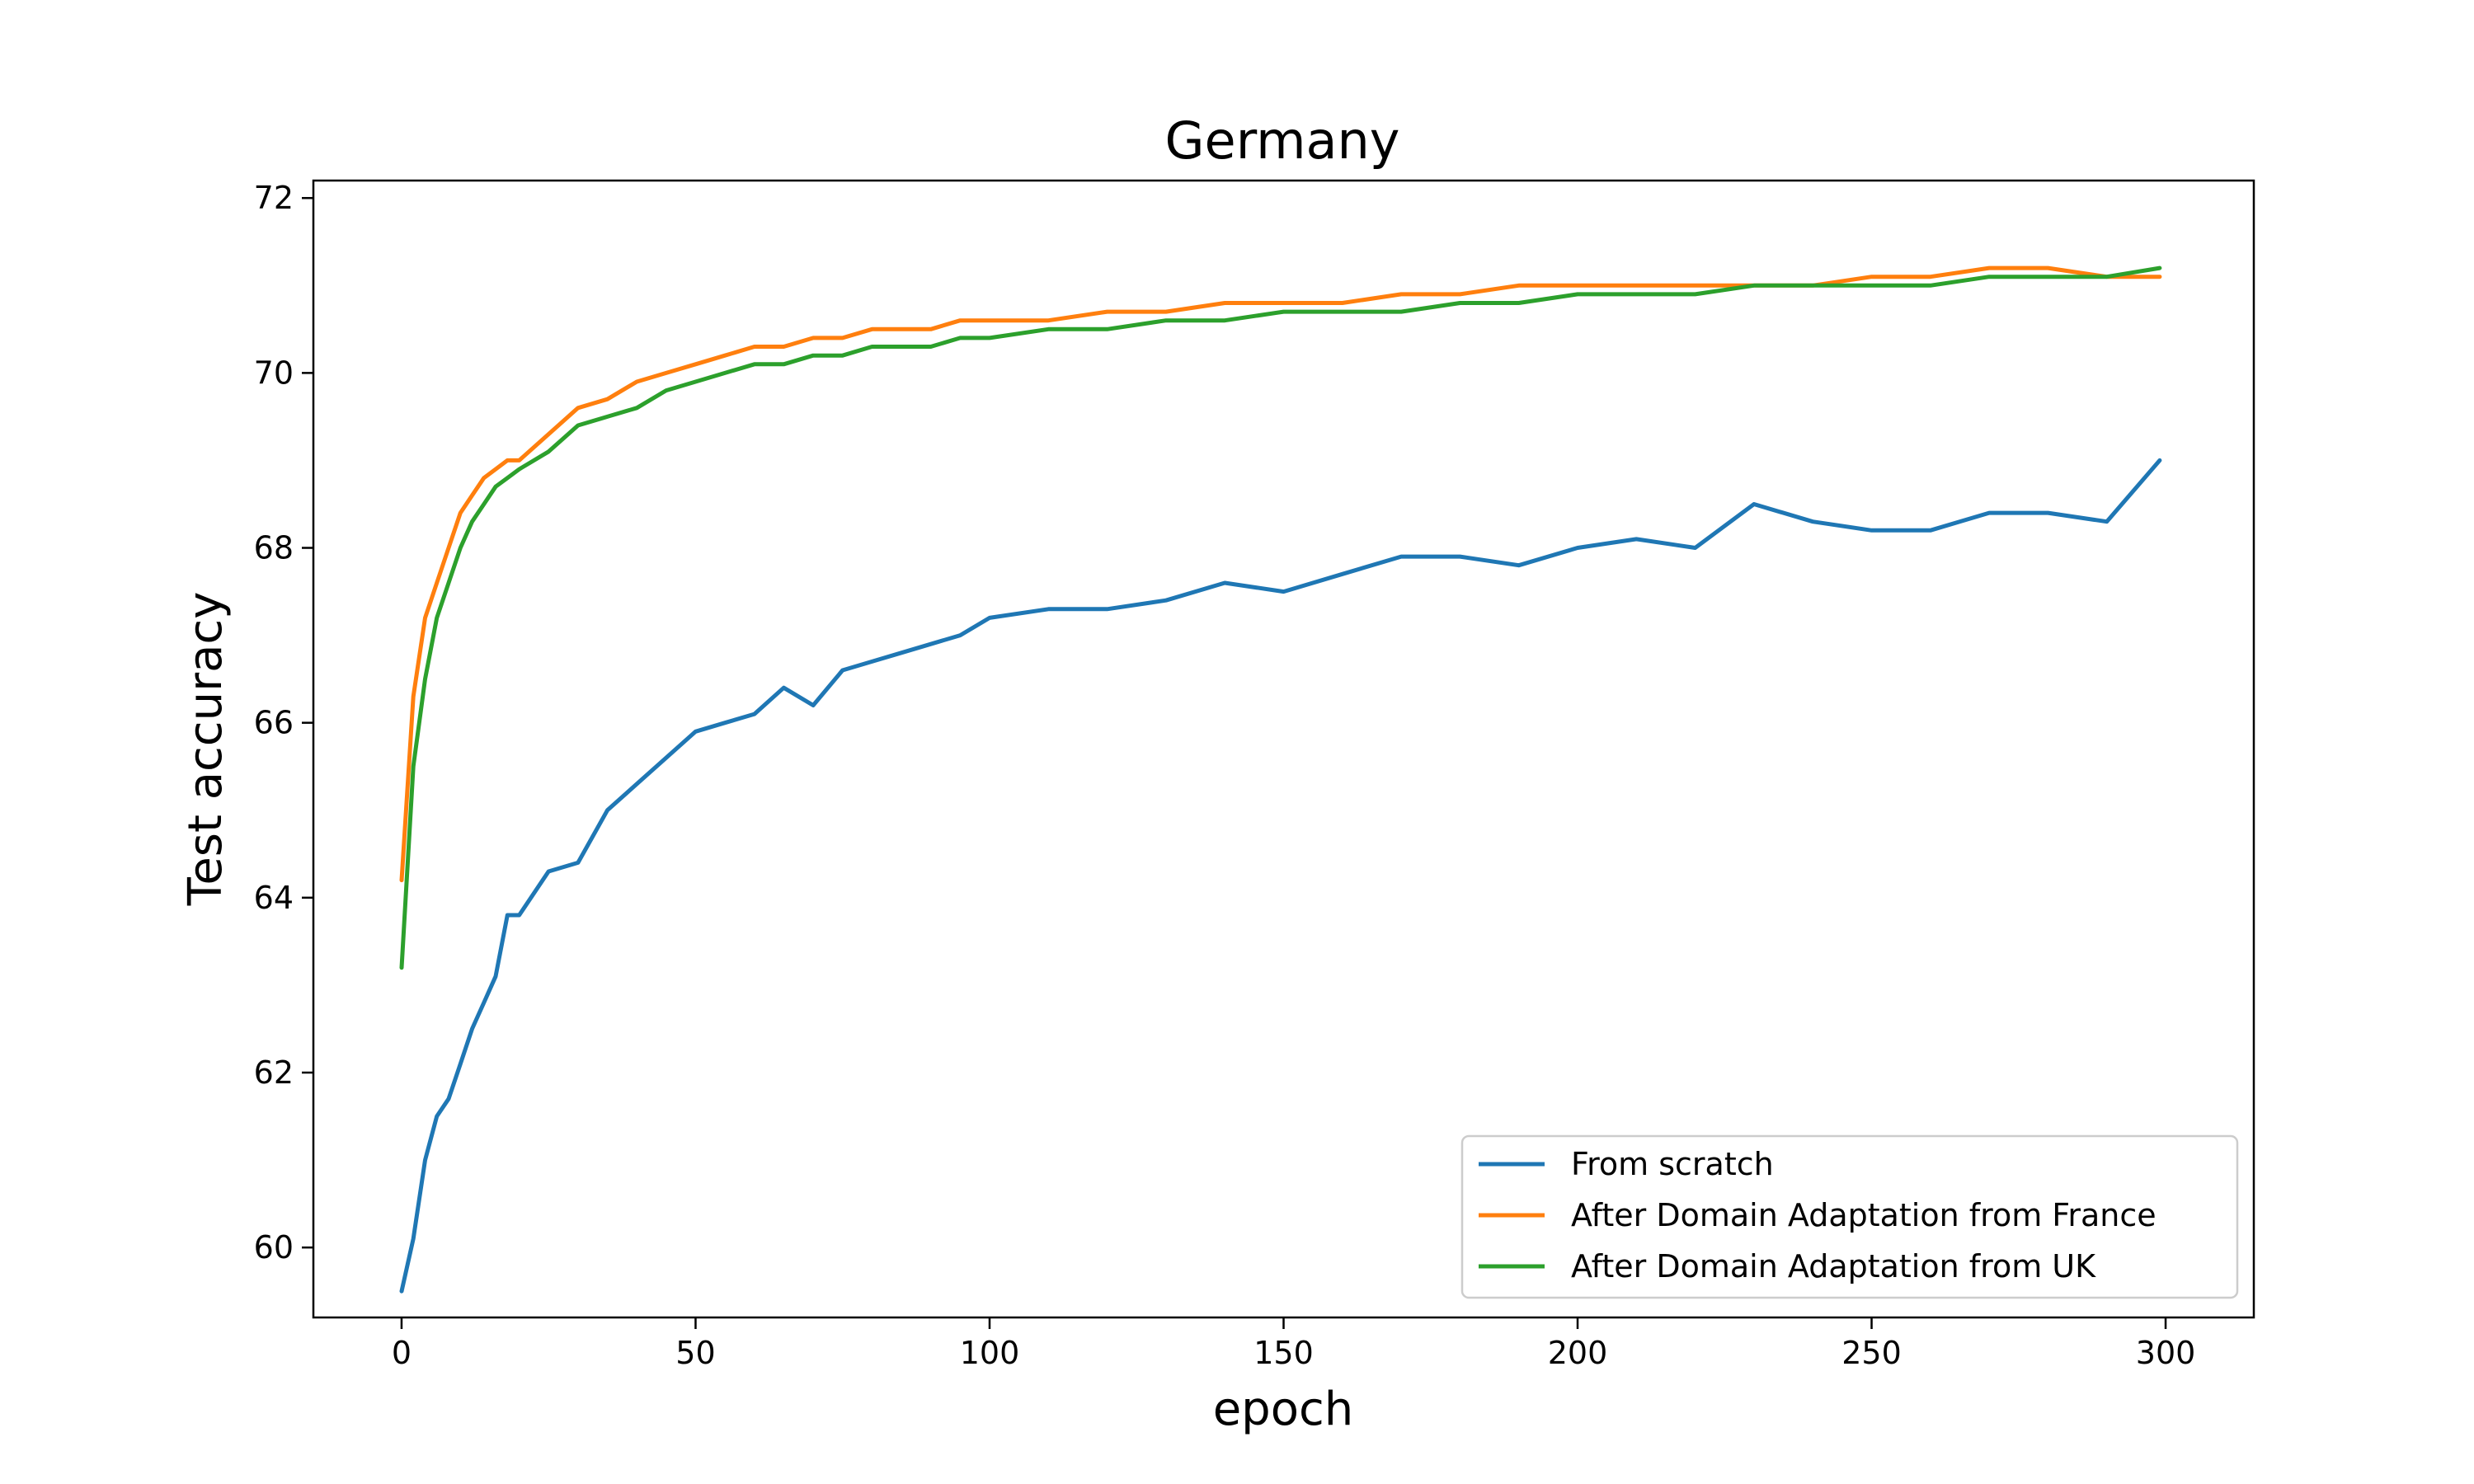 This screenshot has width=2474, height=1484. Describe the element at coordinates (1864, 1215) in the screenshot. I see `legend-label-france: After Domain Adaptation from France` at that location.